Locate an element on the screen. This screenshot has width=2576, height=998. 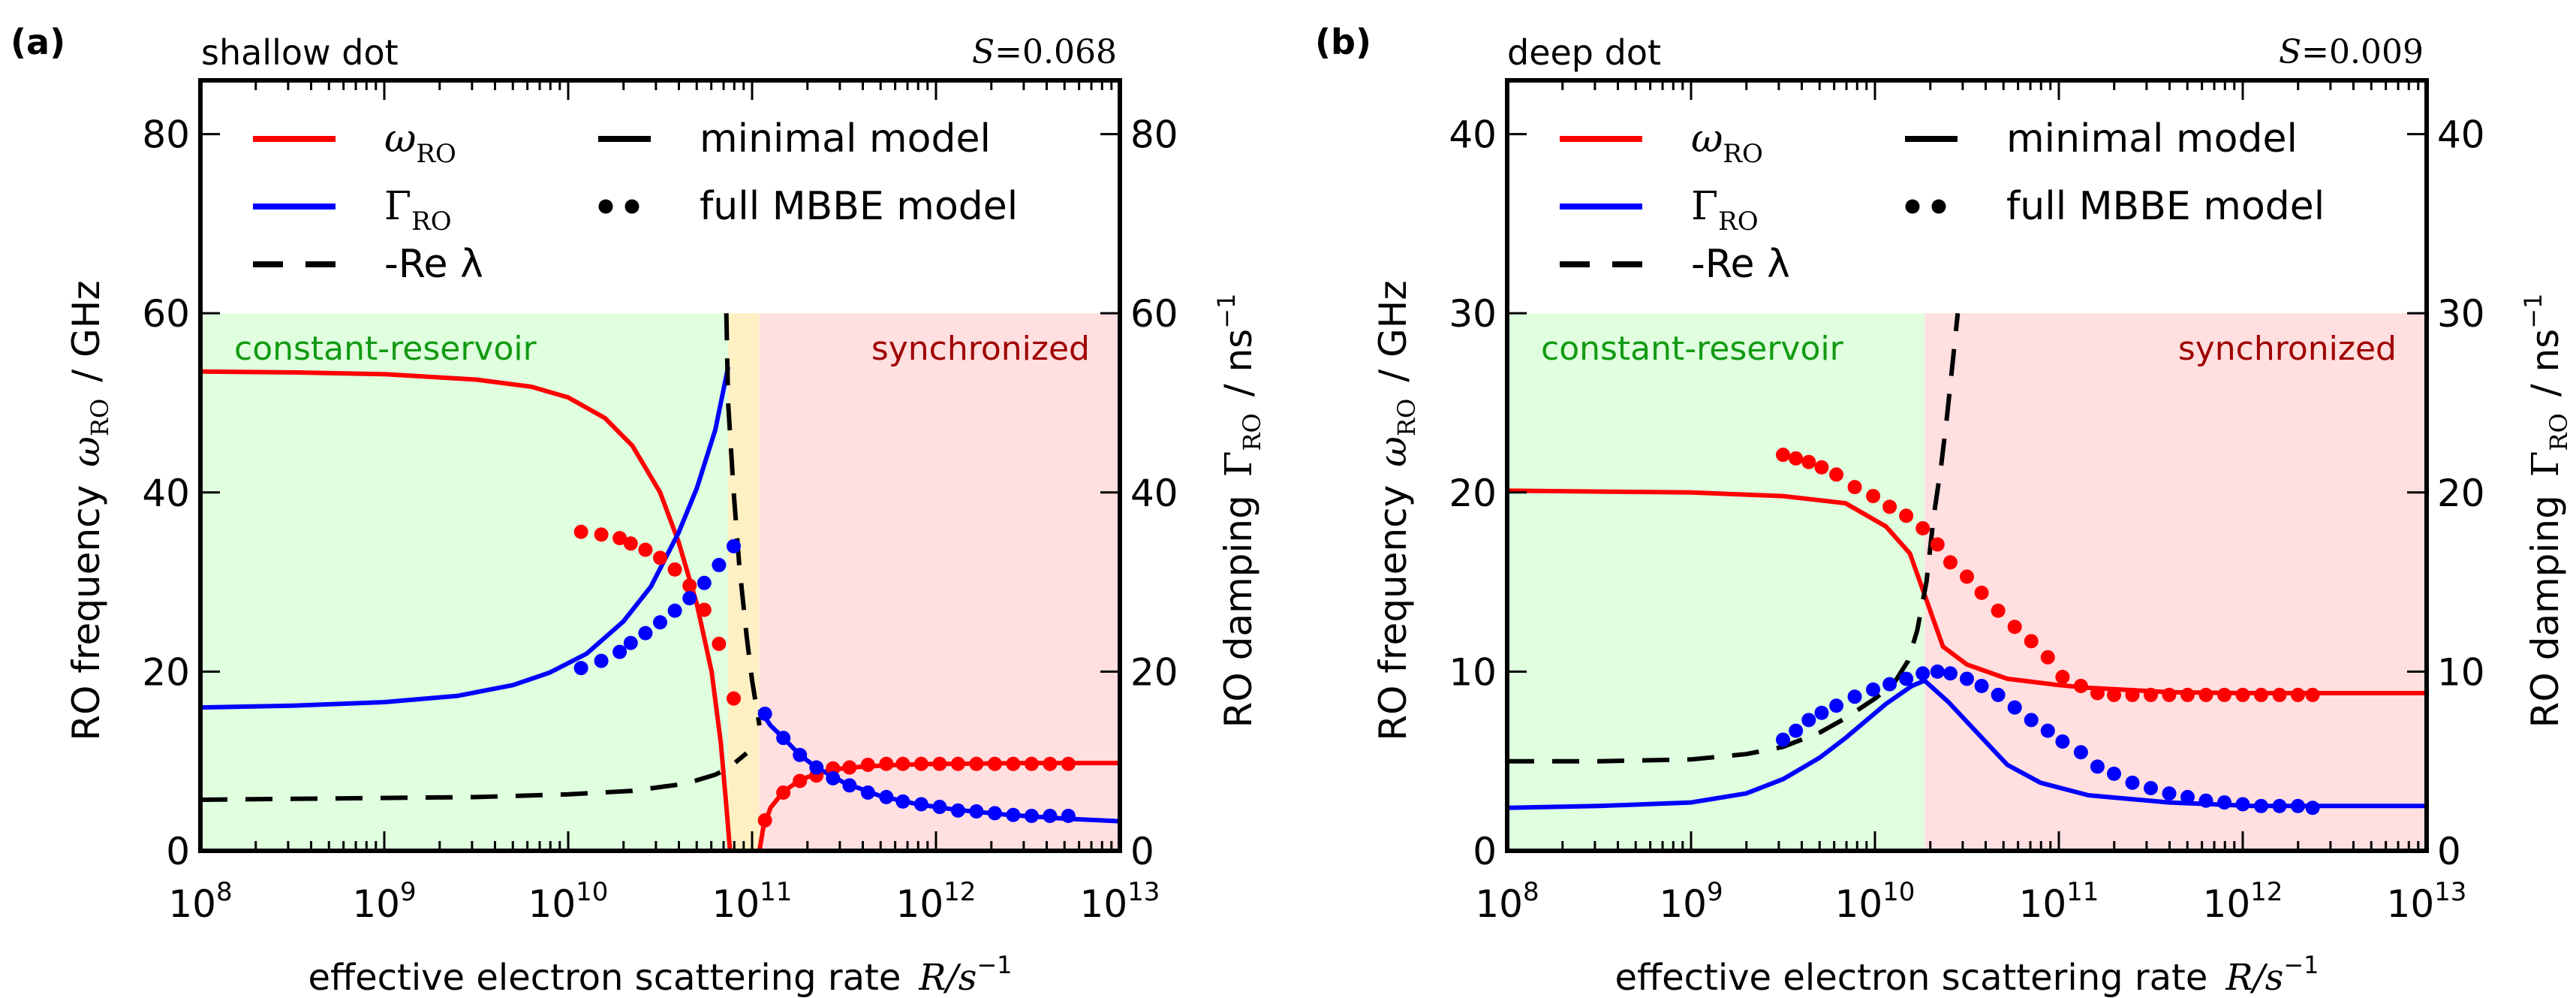
legend-label: ΓRO is located at coordinates (1725, 211).